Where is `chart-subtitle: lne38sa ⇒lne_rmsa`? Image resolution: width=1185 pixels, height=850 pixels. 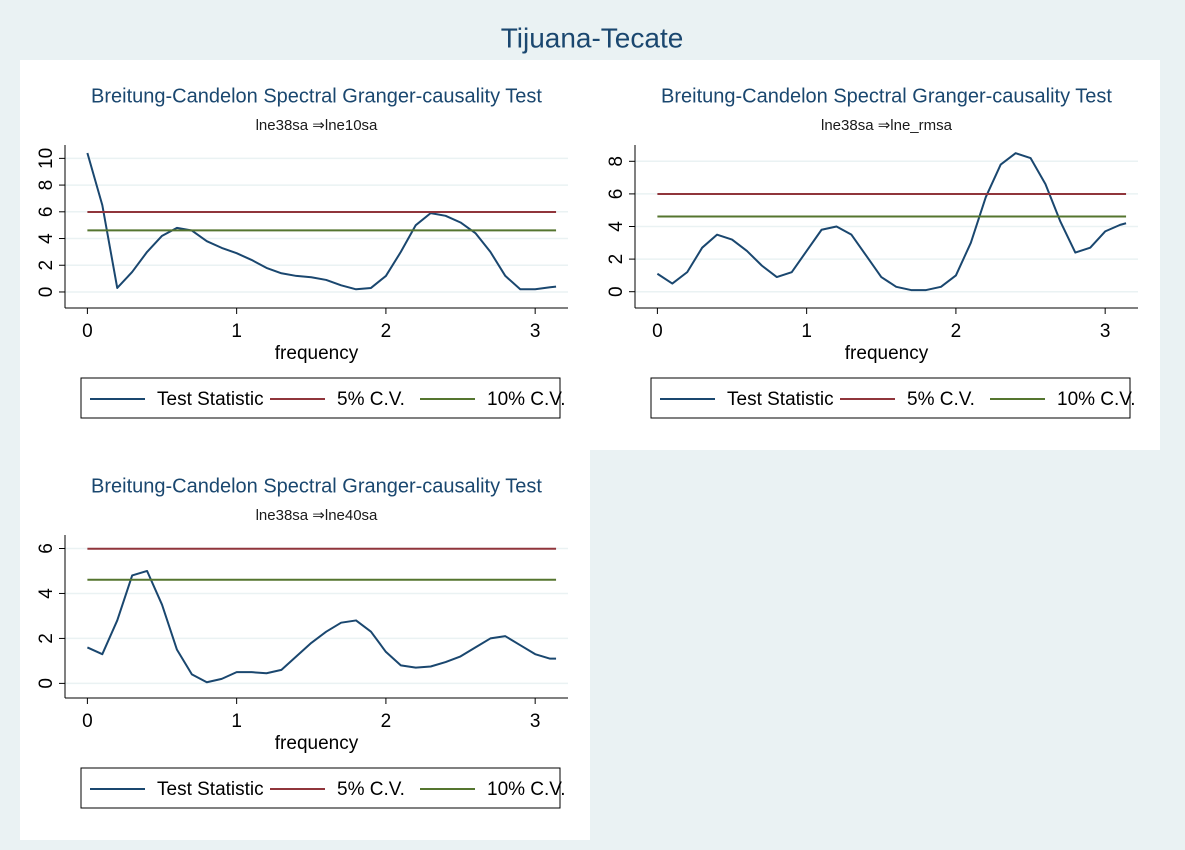
chart-subtitle: lne38sa ⇒lne_rmsa is located at coordinates (887, 125).